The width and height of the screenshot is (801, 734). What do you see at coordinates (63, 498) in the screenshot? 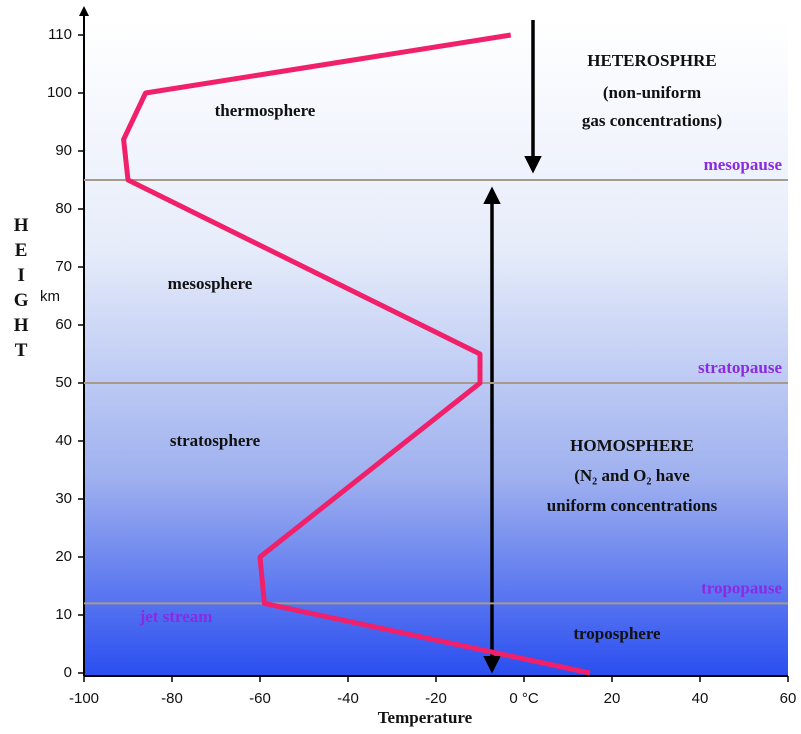
I see `y-tick-label: 30` at bounding box center [63, 498].